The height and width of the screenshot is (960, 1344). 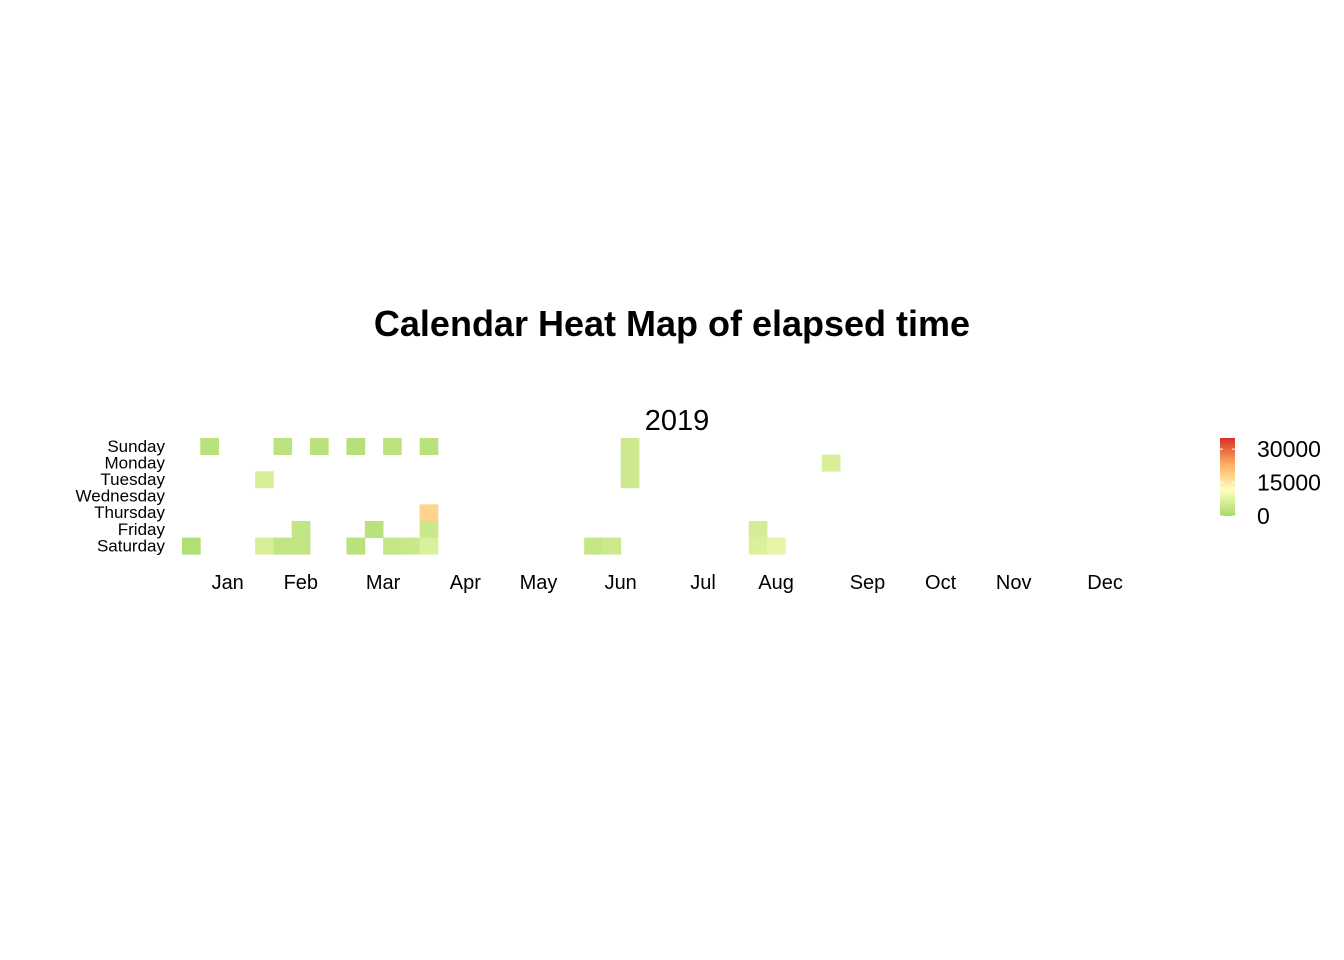 I want to click on day-label-thursday: Thursday, so click(x=129, y=512).